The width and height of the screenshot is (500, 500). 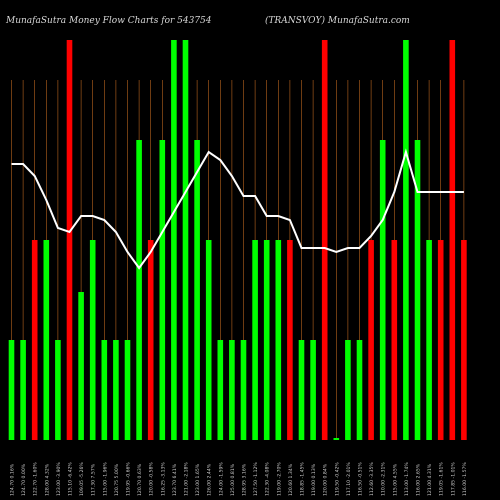 What do you see at coordinates (24, 479) in the screenshot?
I see `x-tick-label: 124.70 0.00%` at bounding box center [24, 479].